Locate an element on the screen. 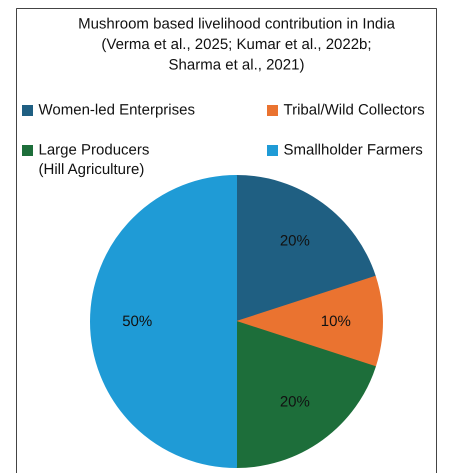  legend-label: Large Producers (Hill Agriculture) is located at coordinates (94, 160).